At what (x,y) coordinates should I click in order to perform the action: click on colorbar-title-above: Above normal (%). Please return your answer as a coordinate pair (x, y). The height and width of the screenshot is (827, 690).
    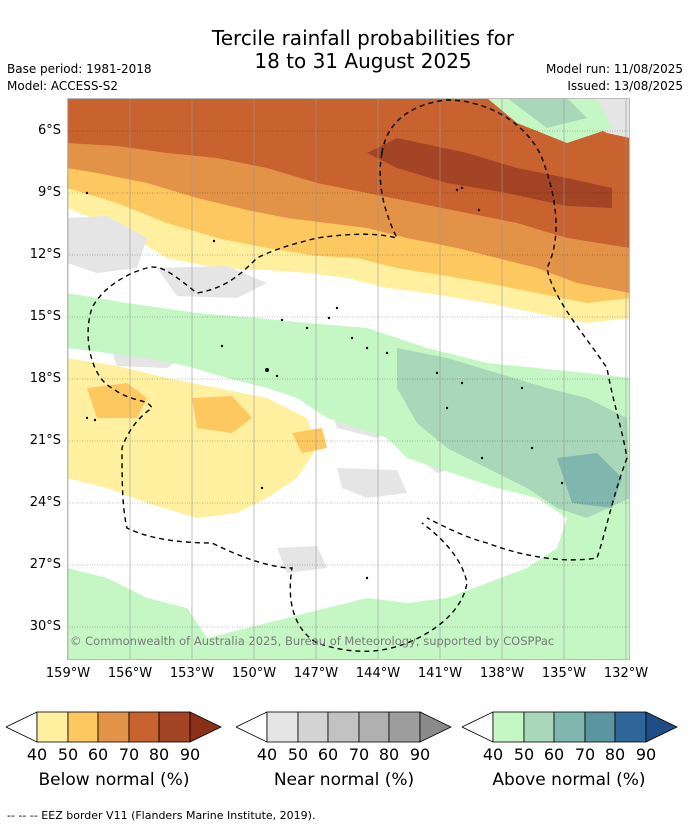
    Looking at the image, I should click on (569, 780).